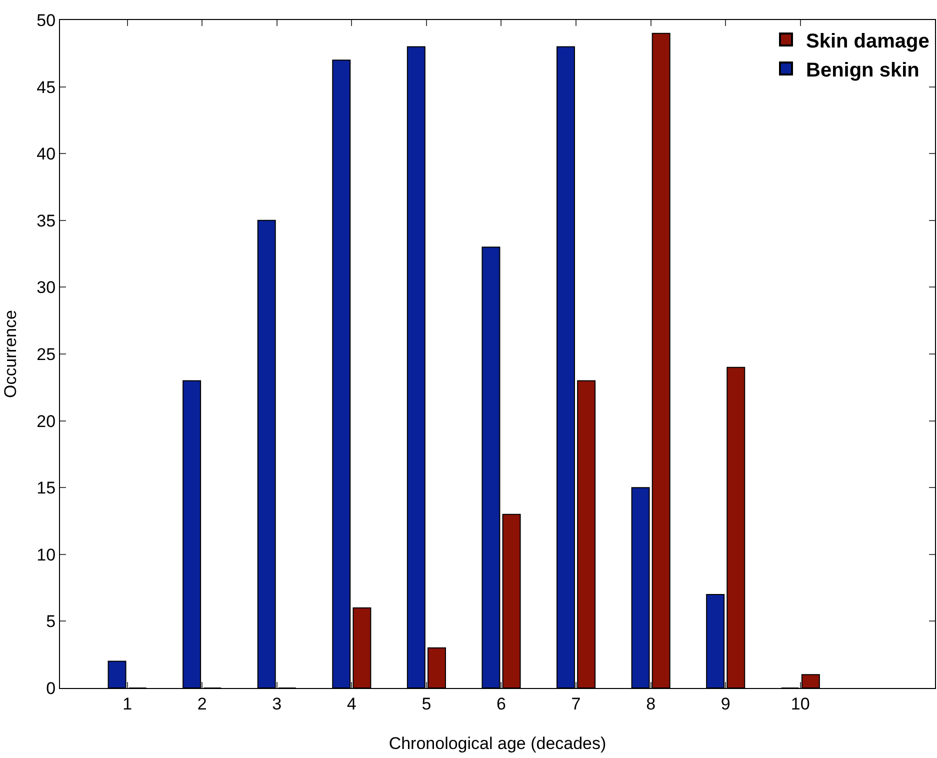 The image size is (937, 758). What do you see at coordinates (46, 87) in the screenshot?
I see `y-tick-label: 45` at bounding box center [46, 87].